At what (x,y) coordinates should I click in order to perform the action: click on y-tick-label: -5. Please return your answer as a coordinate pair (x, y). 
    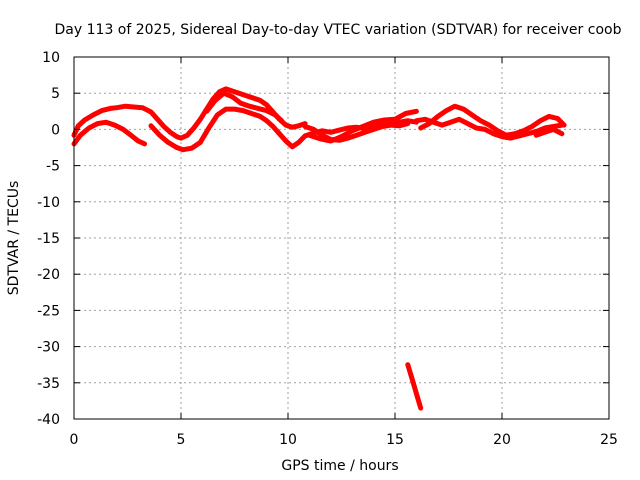
    Looking at the image, I should click on (53, 167).